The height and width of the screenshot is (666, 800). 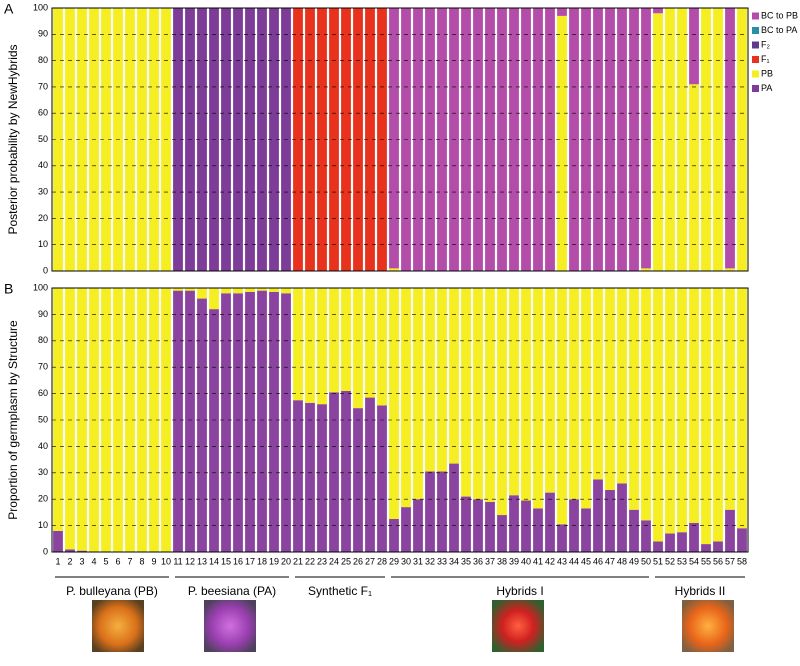 I want to click on group-label: Hybrids II, so click(x=700, y=591).